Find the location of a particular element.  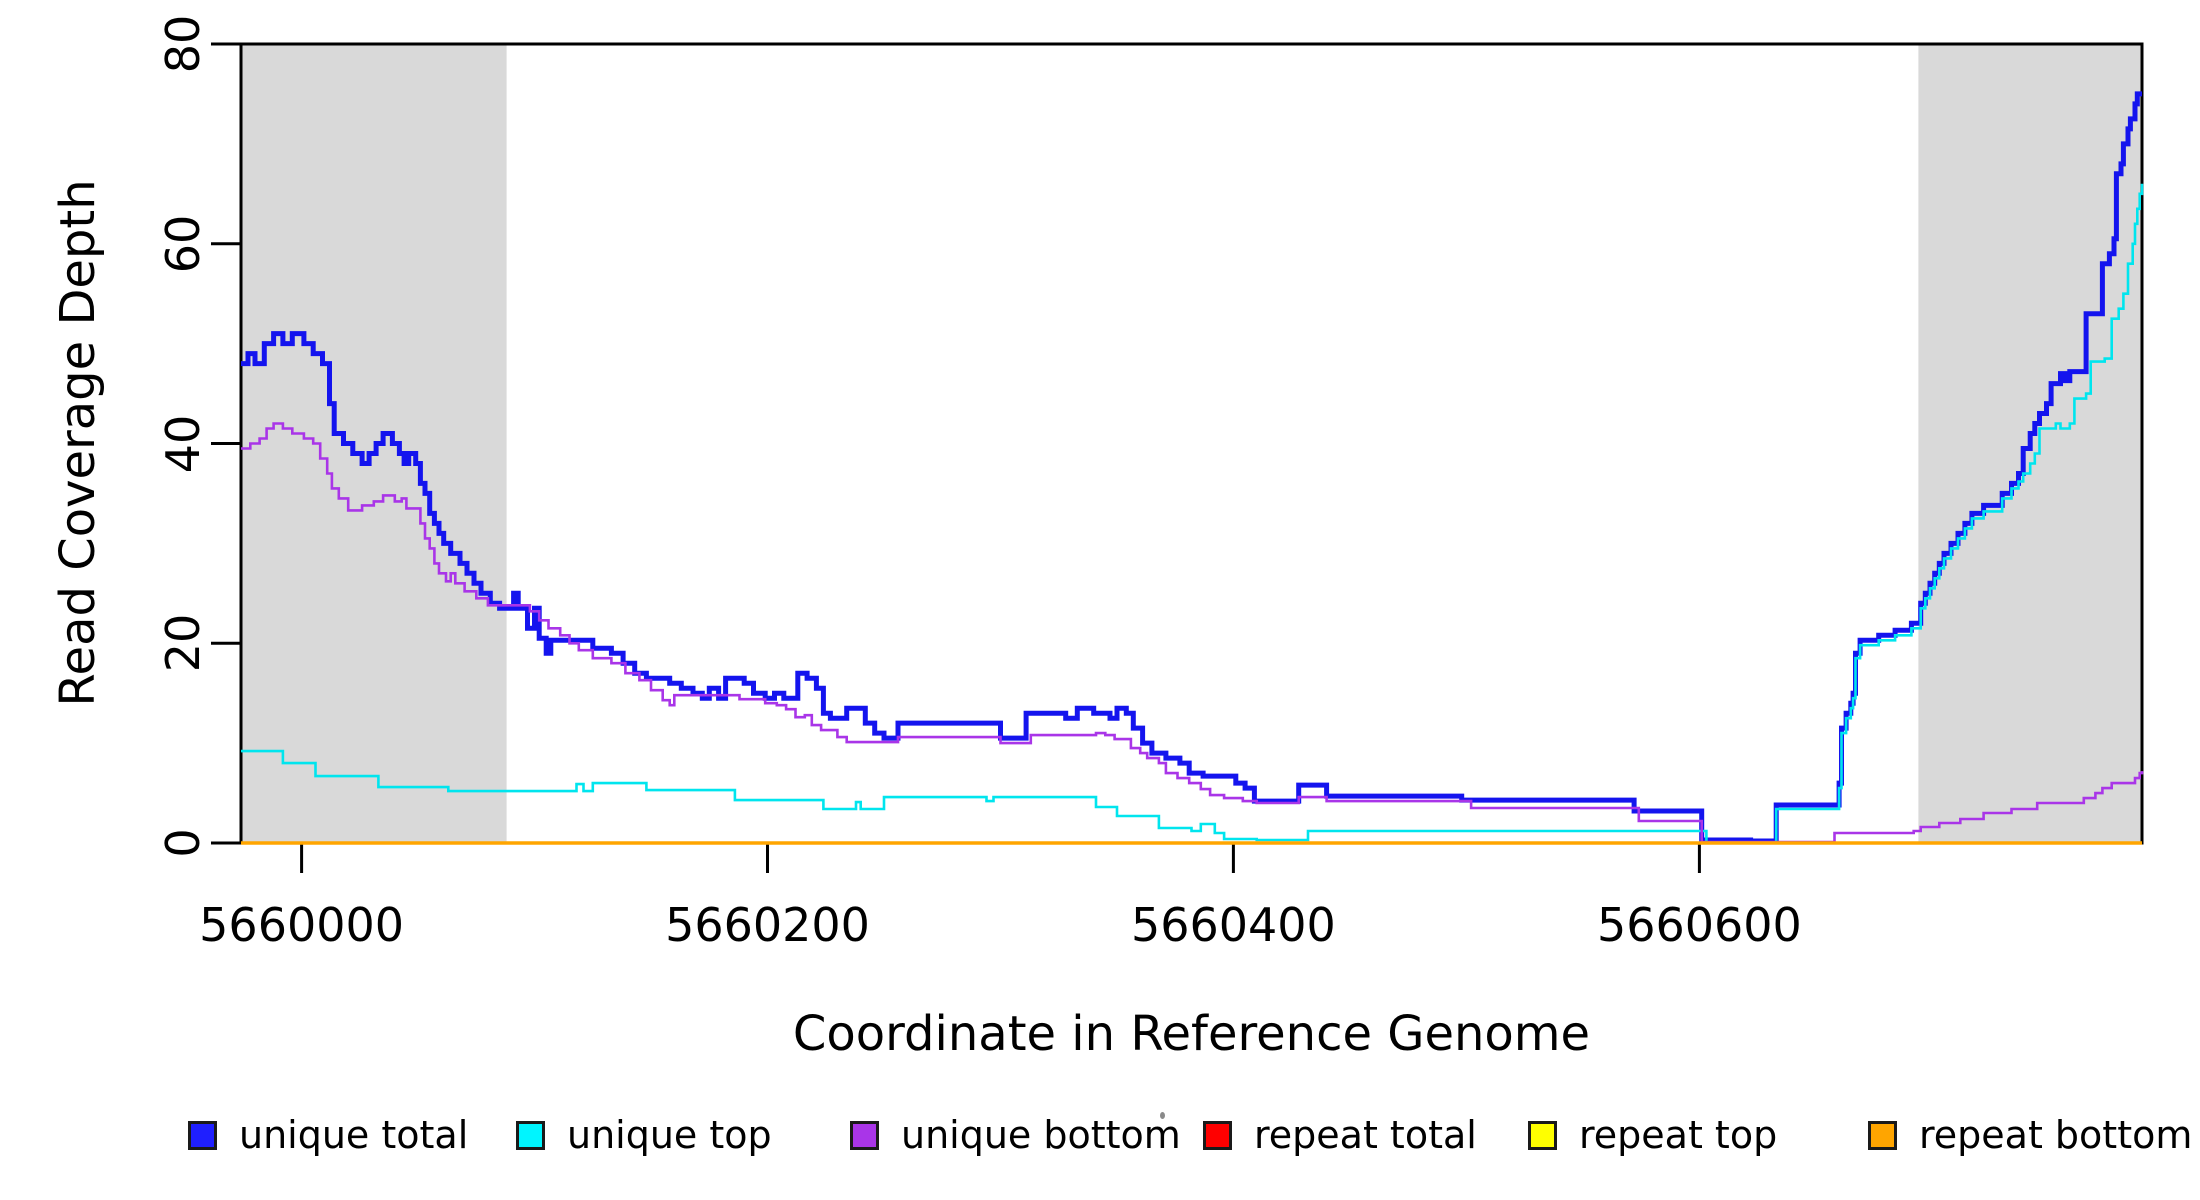

legend-label: repeat top is located at coordinates (1678, 1135).